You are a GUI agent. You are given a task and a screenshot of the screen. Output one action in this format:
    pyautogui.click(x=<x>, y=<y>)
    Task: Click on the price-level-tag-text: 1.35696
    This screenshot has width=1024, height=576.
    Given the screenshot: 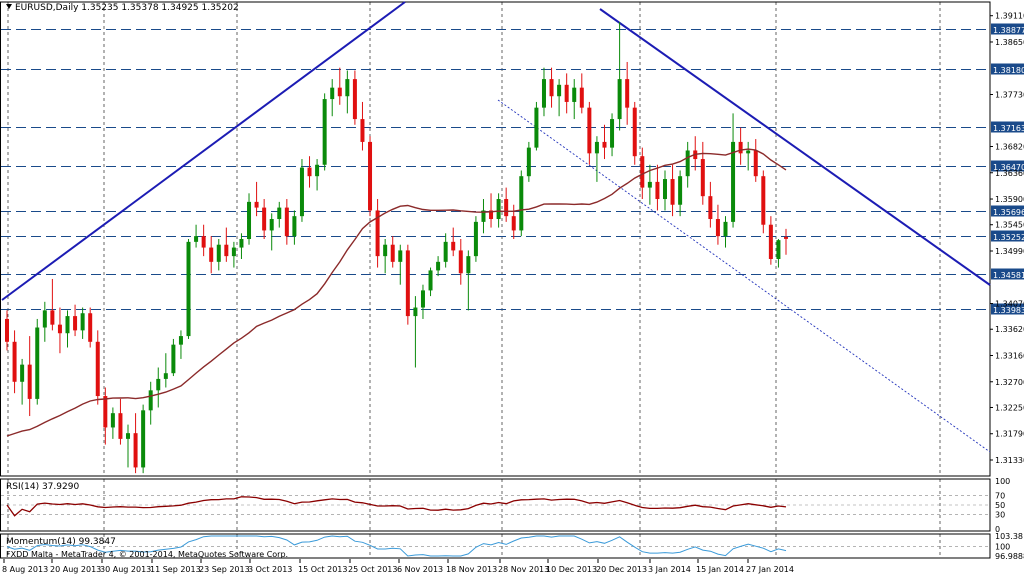 What is the action you would take?
    pyautogui.click(x=1008, y=212)
    